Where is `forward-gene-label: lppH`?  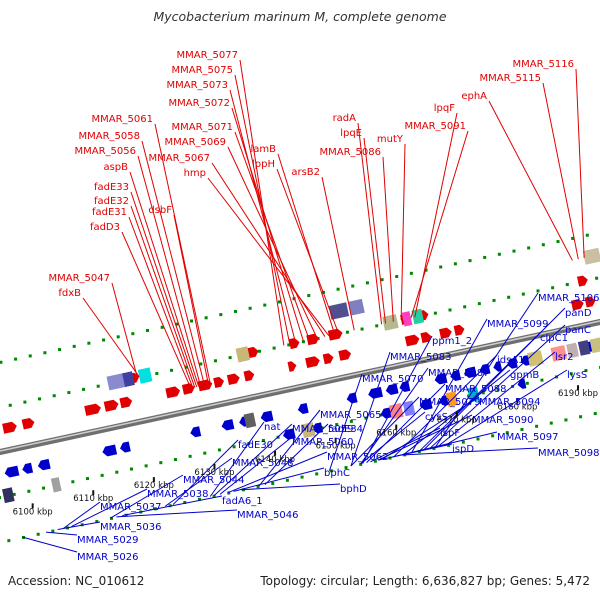 forward-gene-label: lppH is located at coordinates (263, 164).